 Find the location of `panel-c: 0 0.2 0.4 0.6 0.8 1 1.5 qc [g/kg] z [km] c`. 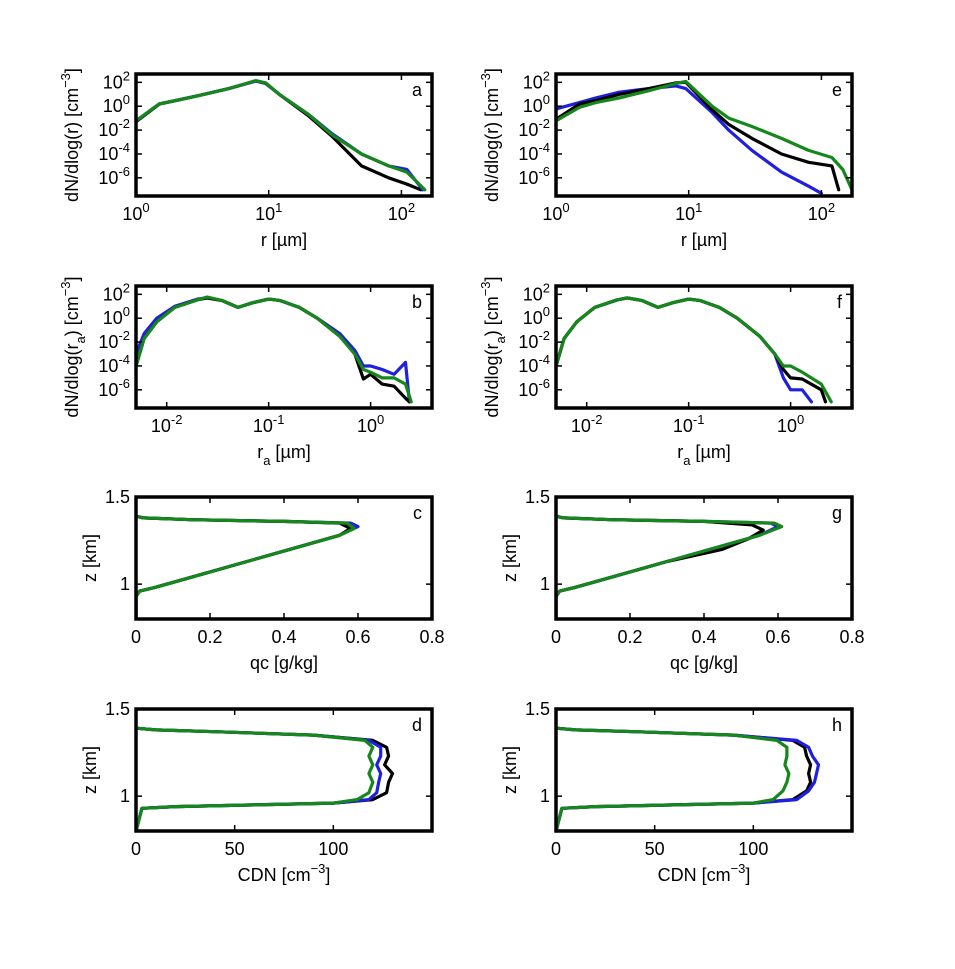

panel-c: 0 0.2 0.4 0.6 0.8 1 1.5 qc [g/kg] z [km] c is located at coordinates (262, 580).